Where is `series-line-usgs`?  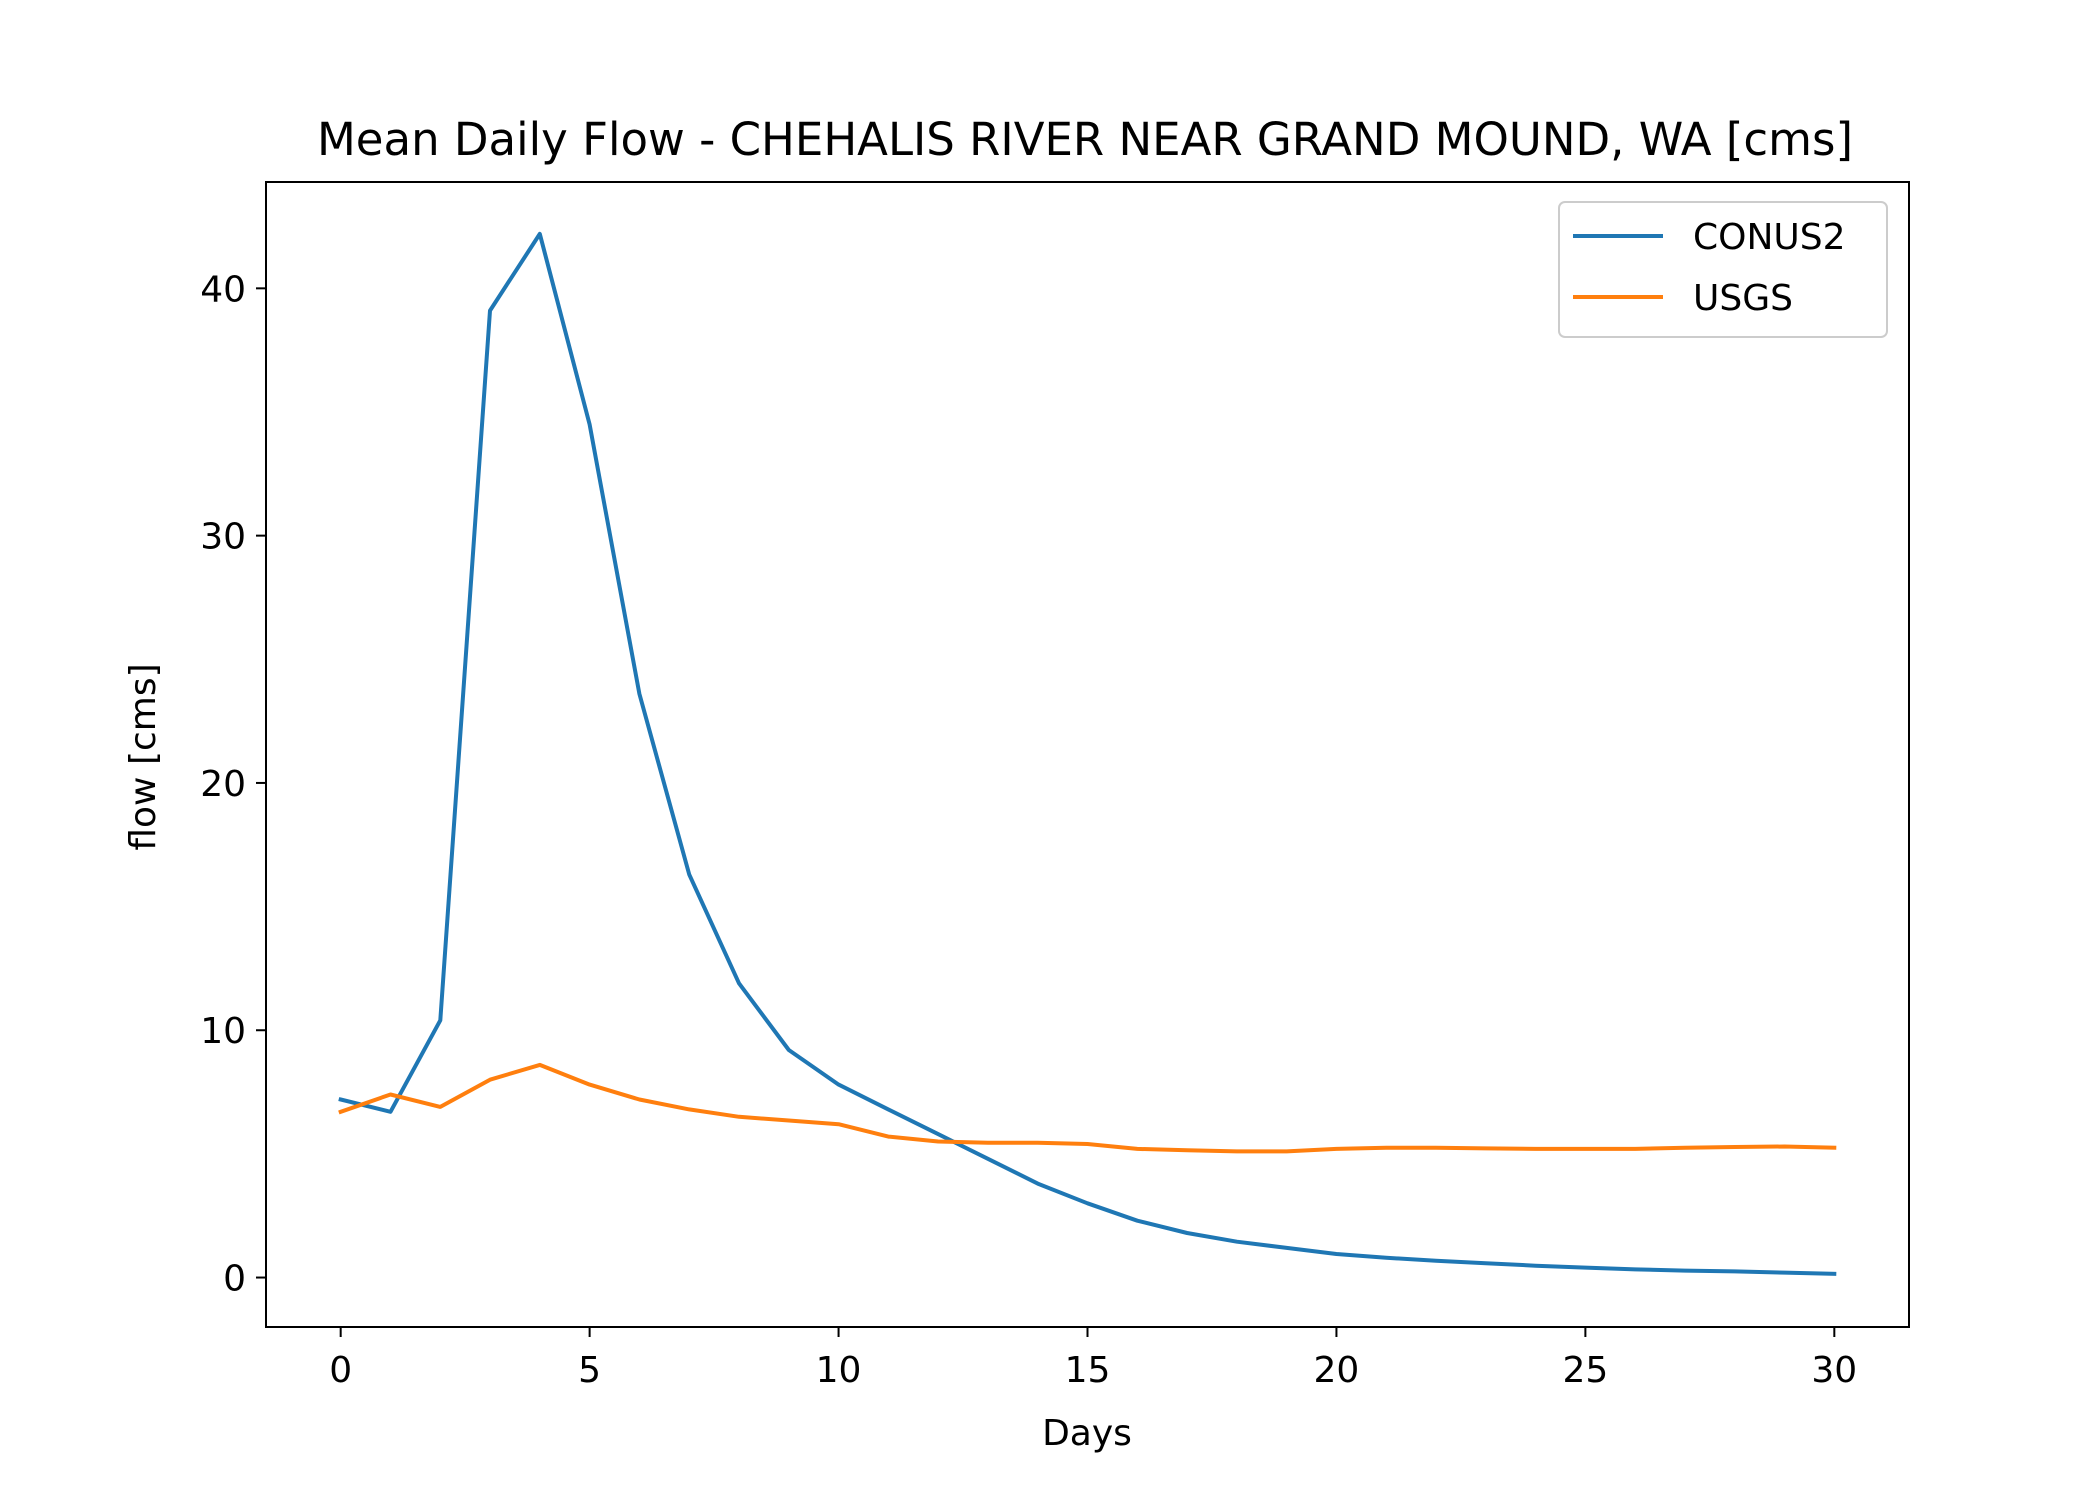
series-line-usgs is located at coordinates (1087, 1108).